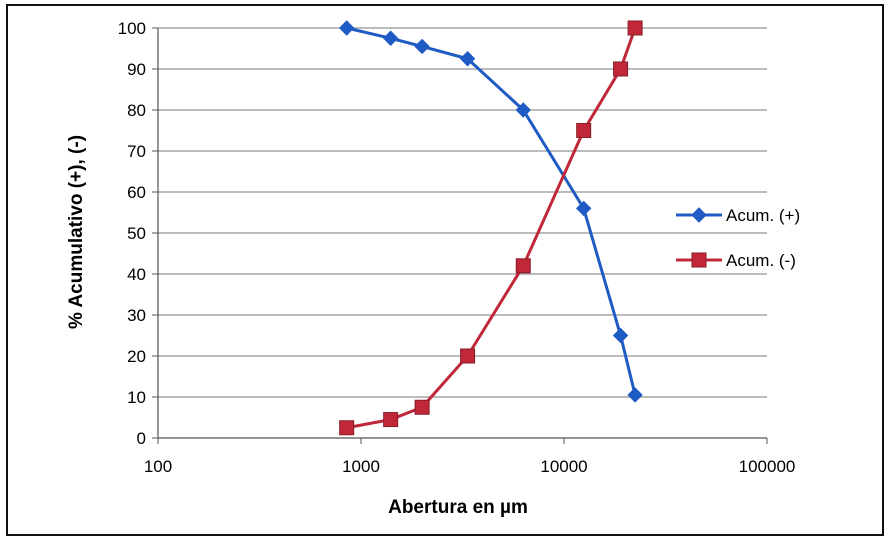 This screenshot has height=542, width=892. What do you see at coordinates (136, 274) in the screenshot?
I see `y-tick-label: 40` at bounding box center [136, 274].